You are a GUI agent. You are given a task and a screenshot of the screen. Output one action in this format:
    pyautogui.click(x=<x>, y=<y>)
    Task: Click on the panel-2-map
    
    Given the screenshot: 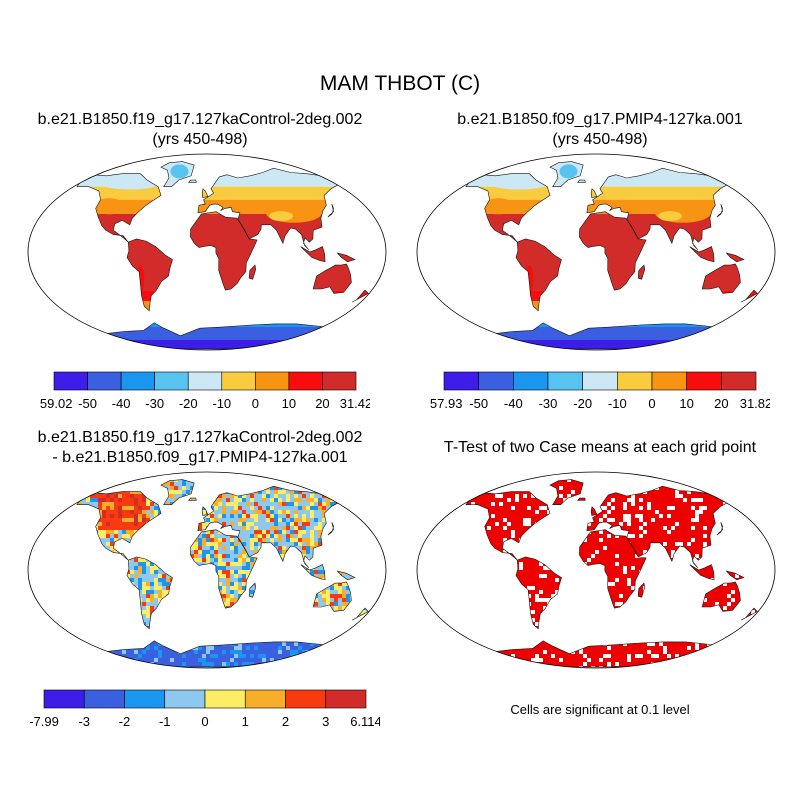 What is the action you would take?
    pyautogui.click(x=596, y=252)
    